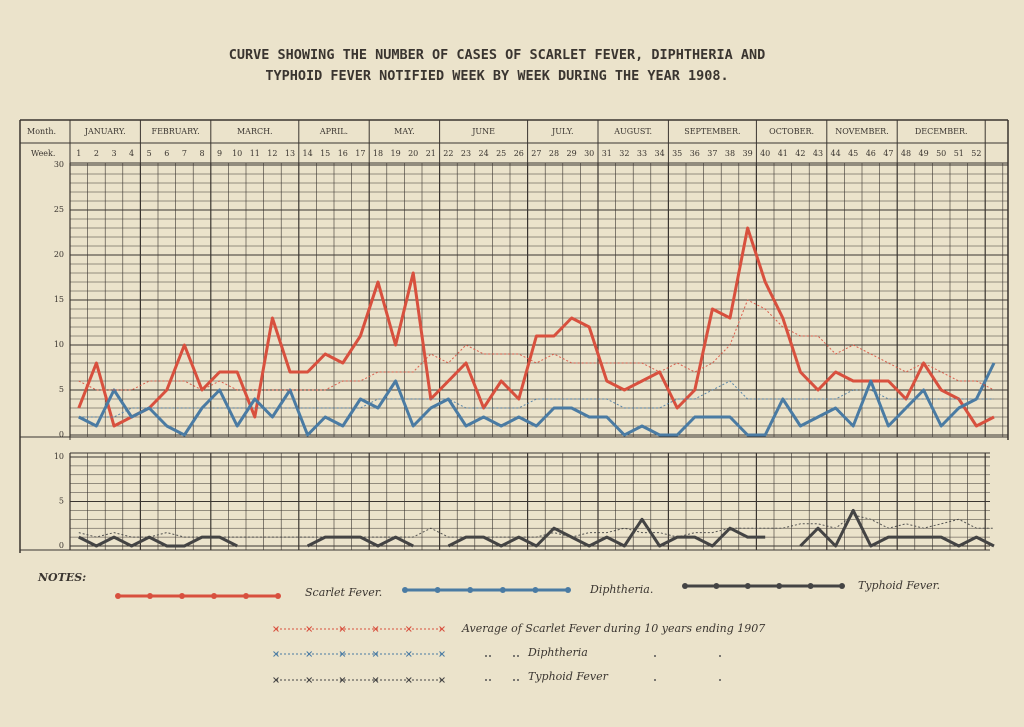 This screenshot has height=727, width=1024. What do you see at coordinates (413, 153) in the screenshot?
I see `x-tick-label: 20` at bounding box center [413, 153].